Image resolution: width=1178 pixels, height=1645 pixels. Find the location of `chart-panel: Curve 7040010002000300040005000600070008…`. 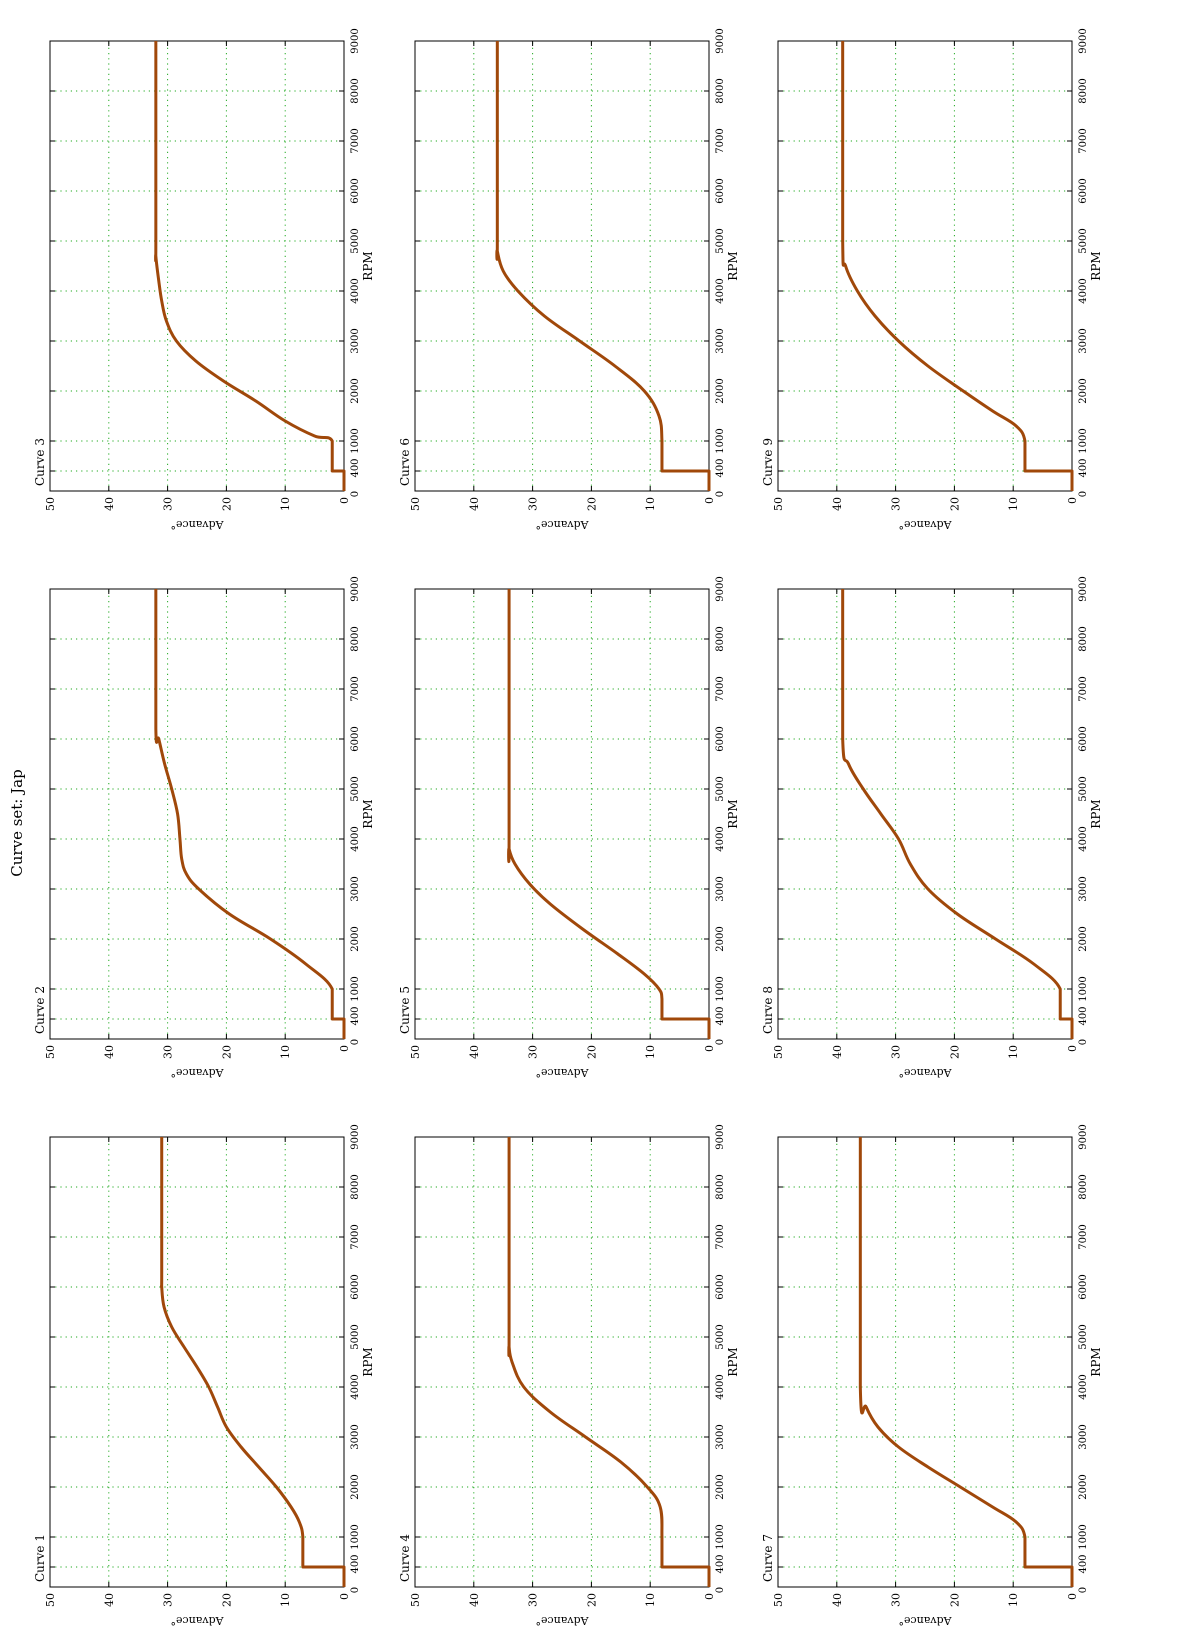

chart-panel: Curve 7040010002000300040005000600070008… is located at coordinates (932, 1375).